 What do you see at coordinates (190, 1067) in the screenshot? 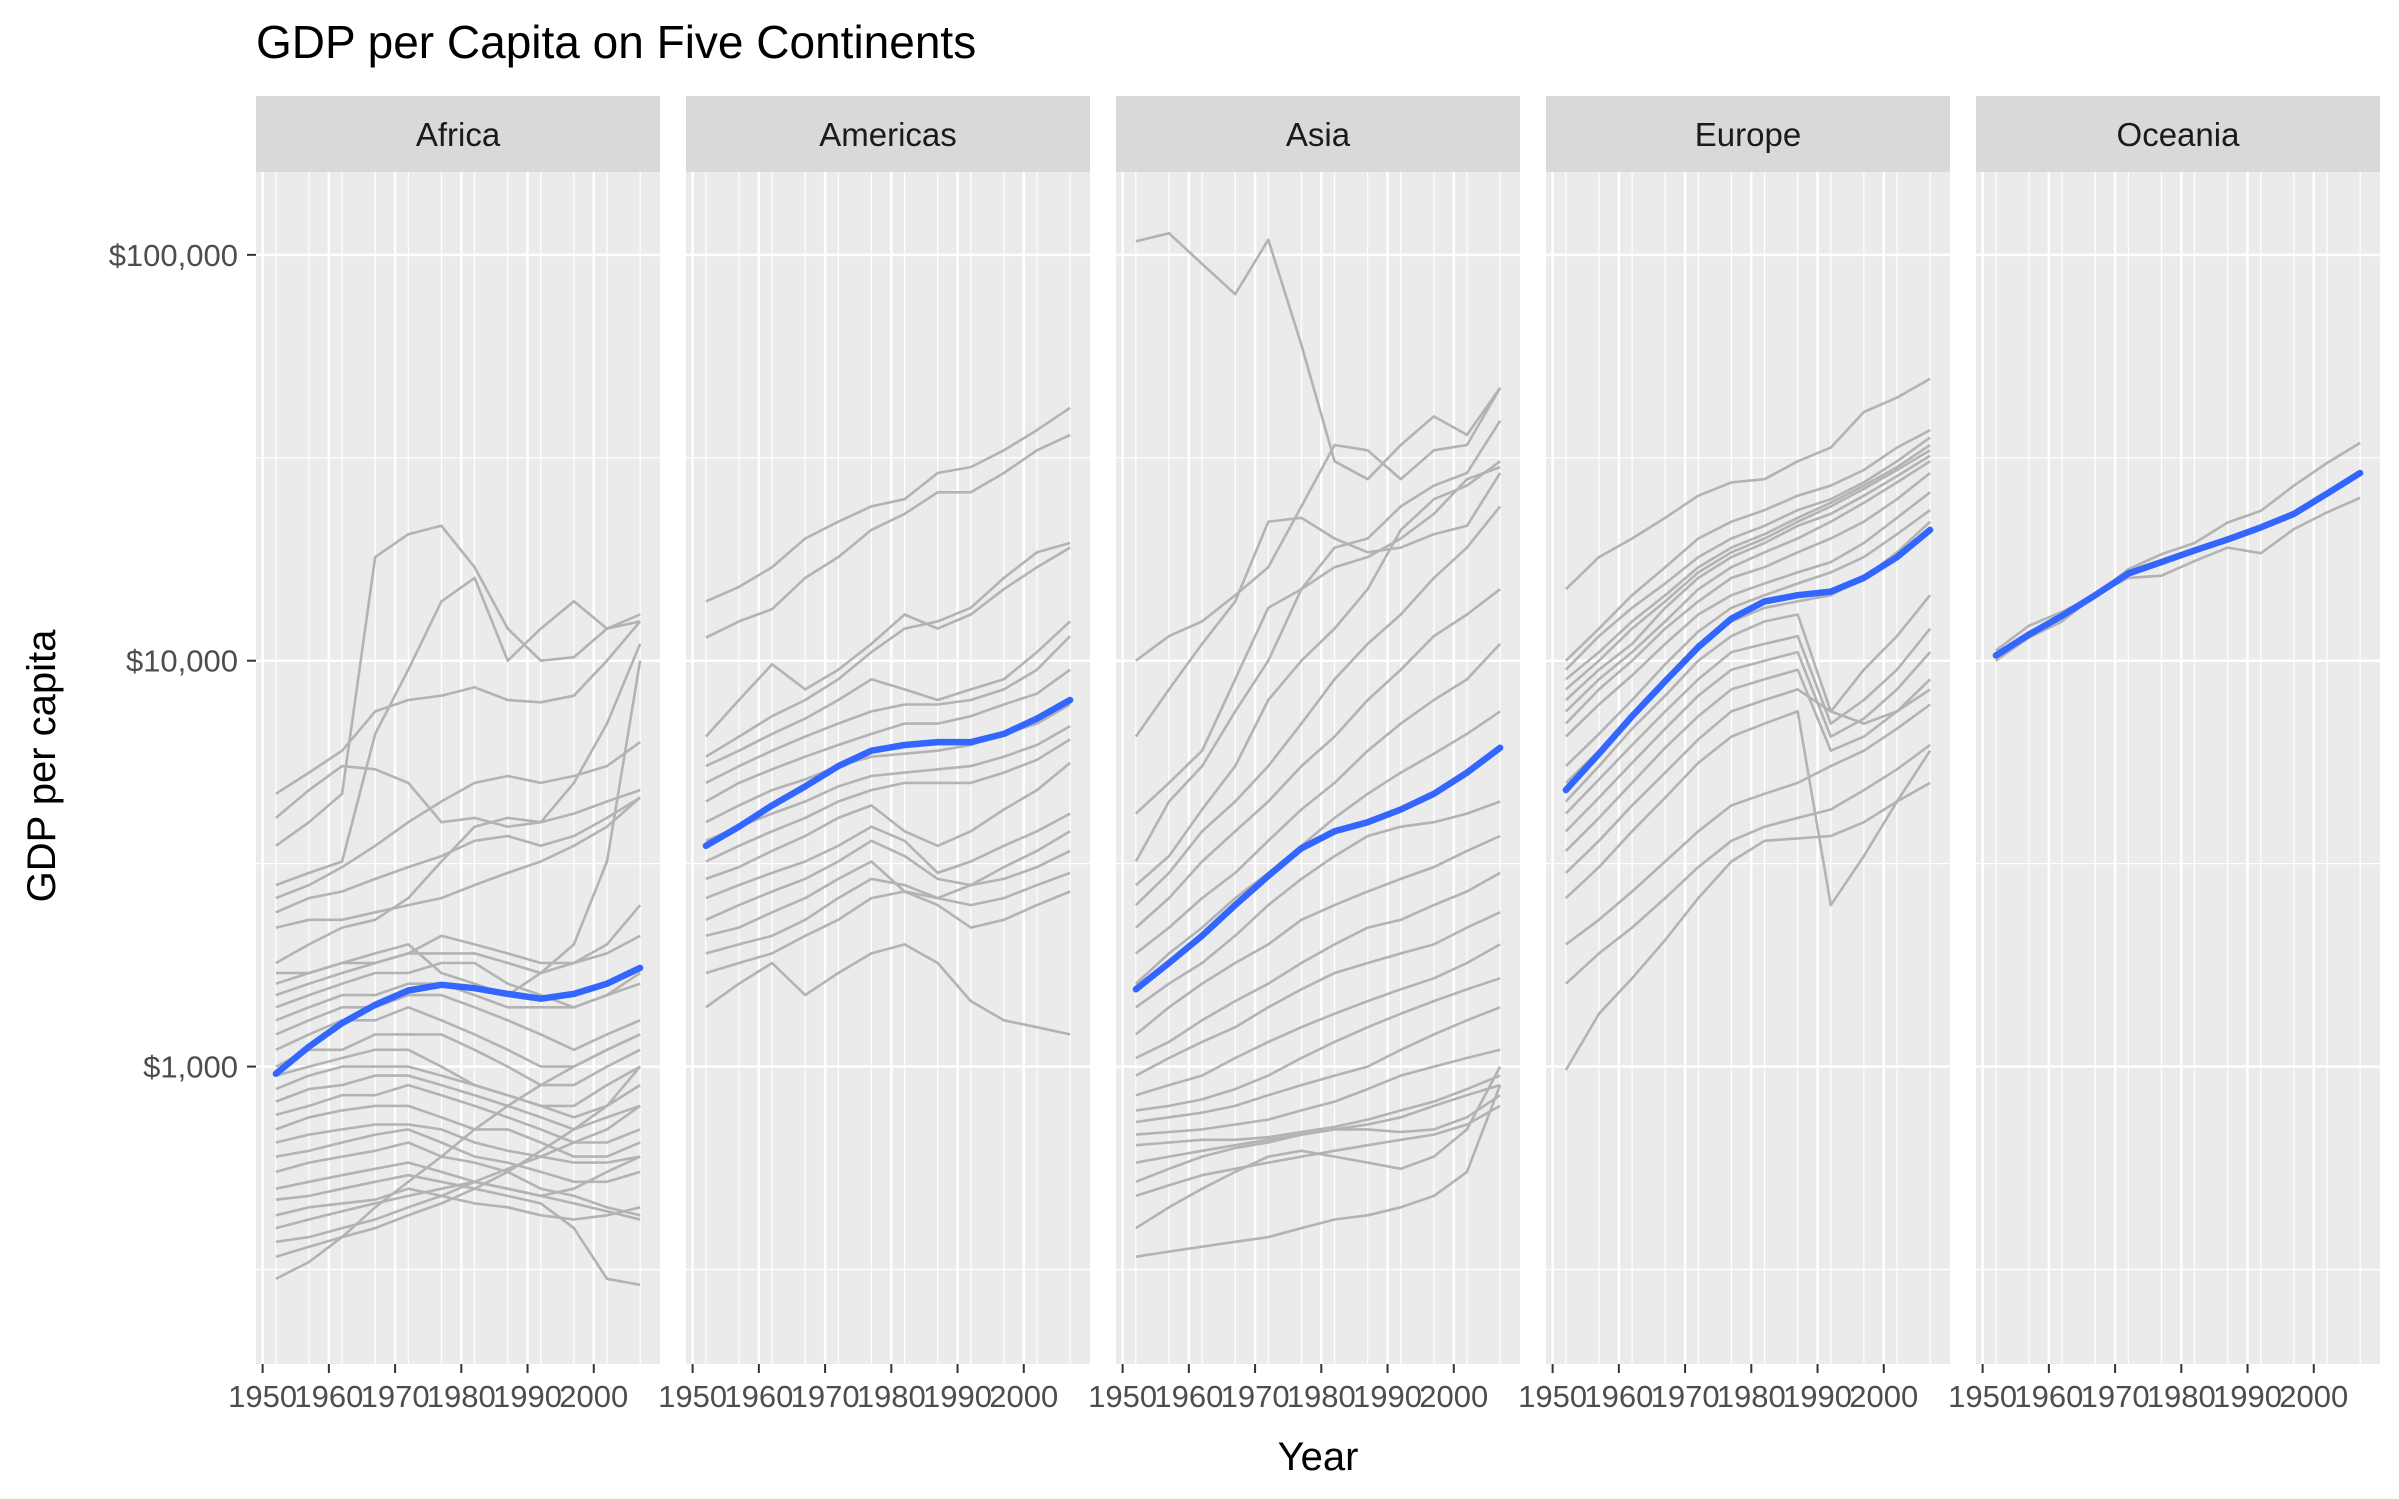
I see `y-tick-label: $1,000` at bounding box center [190, 1067].